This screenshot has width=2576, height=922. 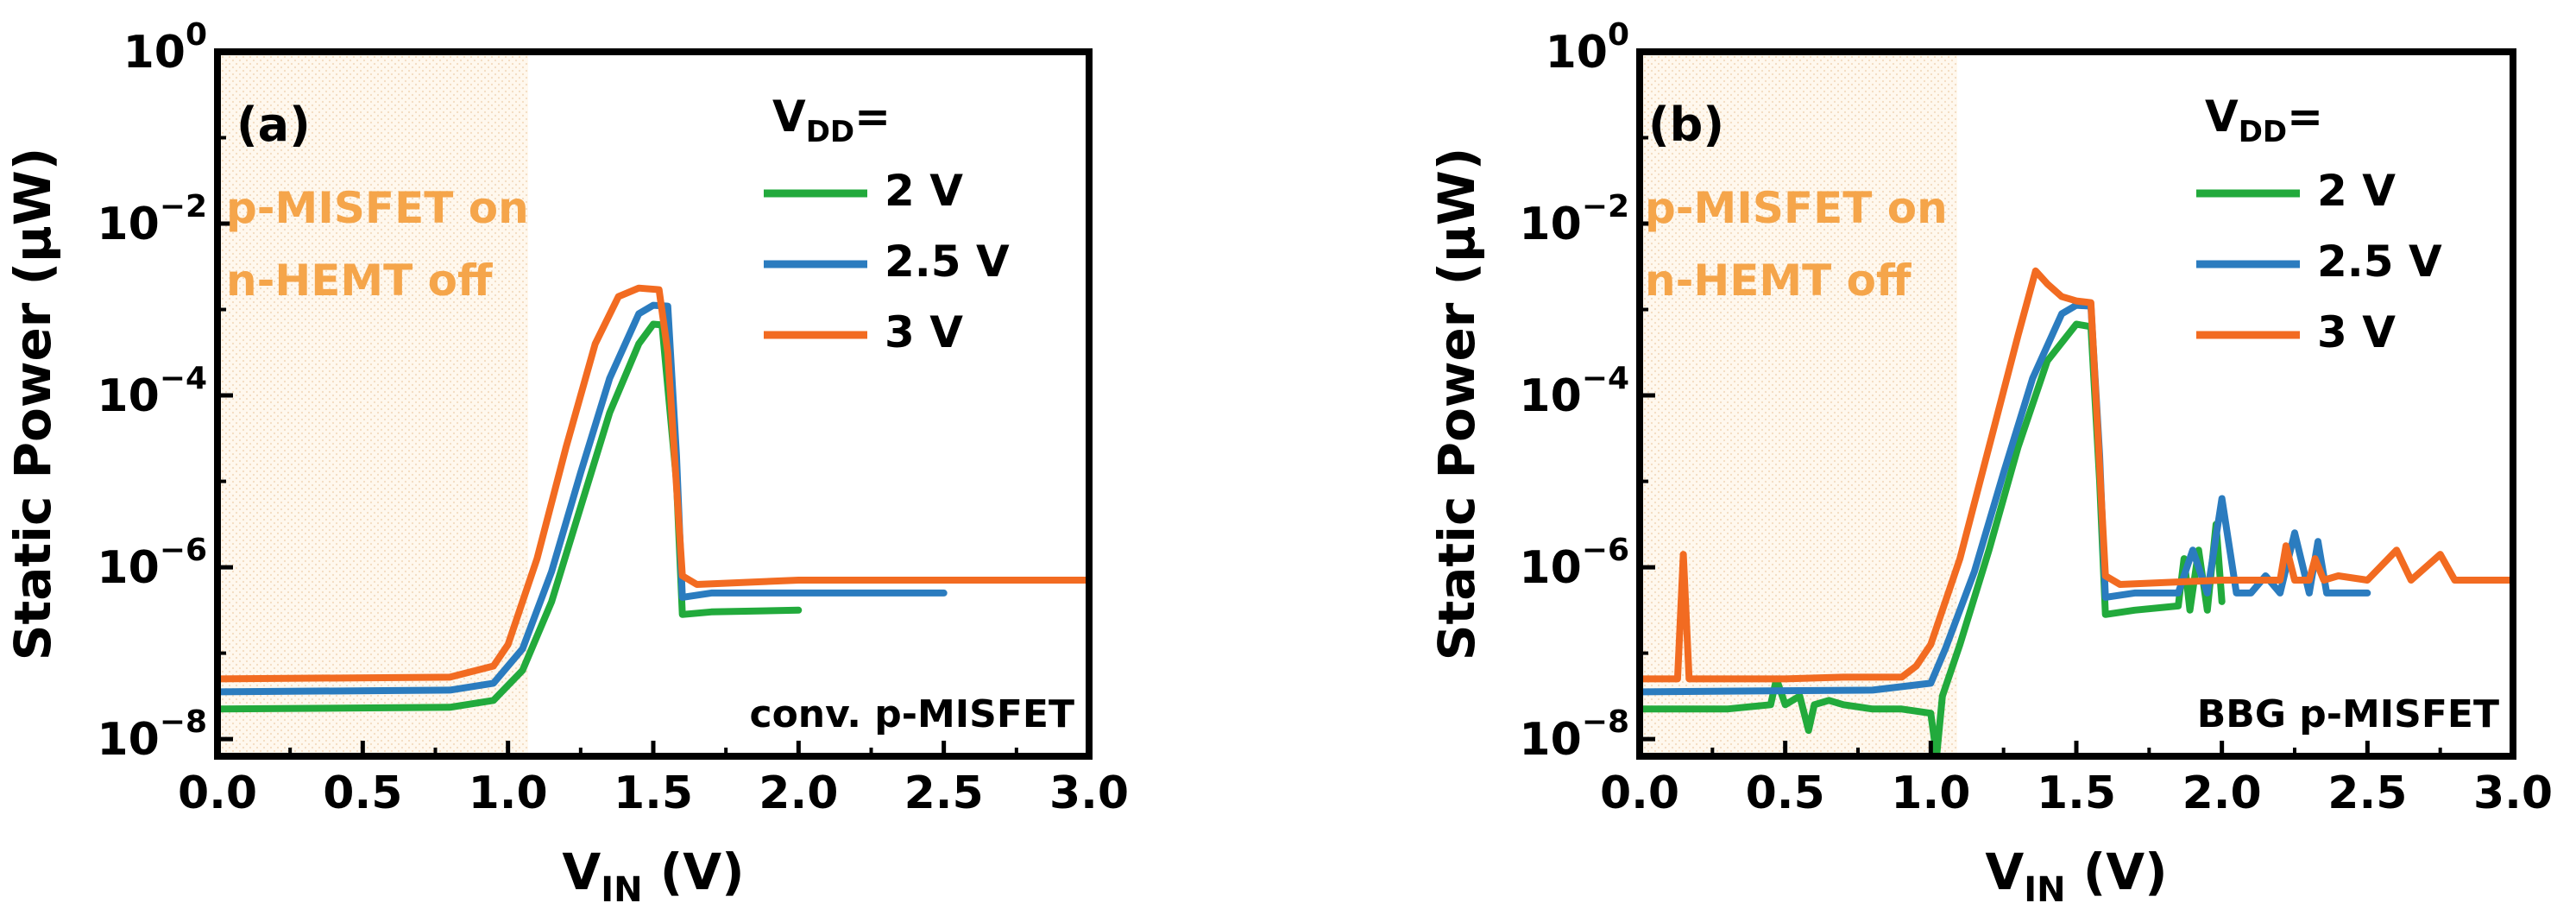 What do you see at coordinates (654, 484) in the screenshot?
I see `series-line-3v` at bounding box center [654, 484].